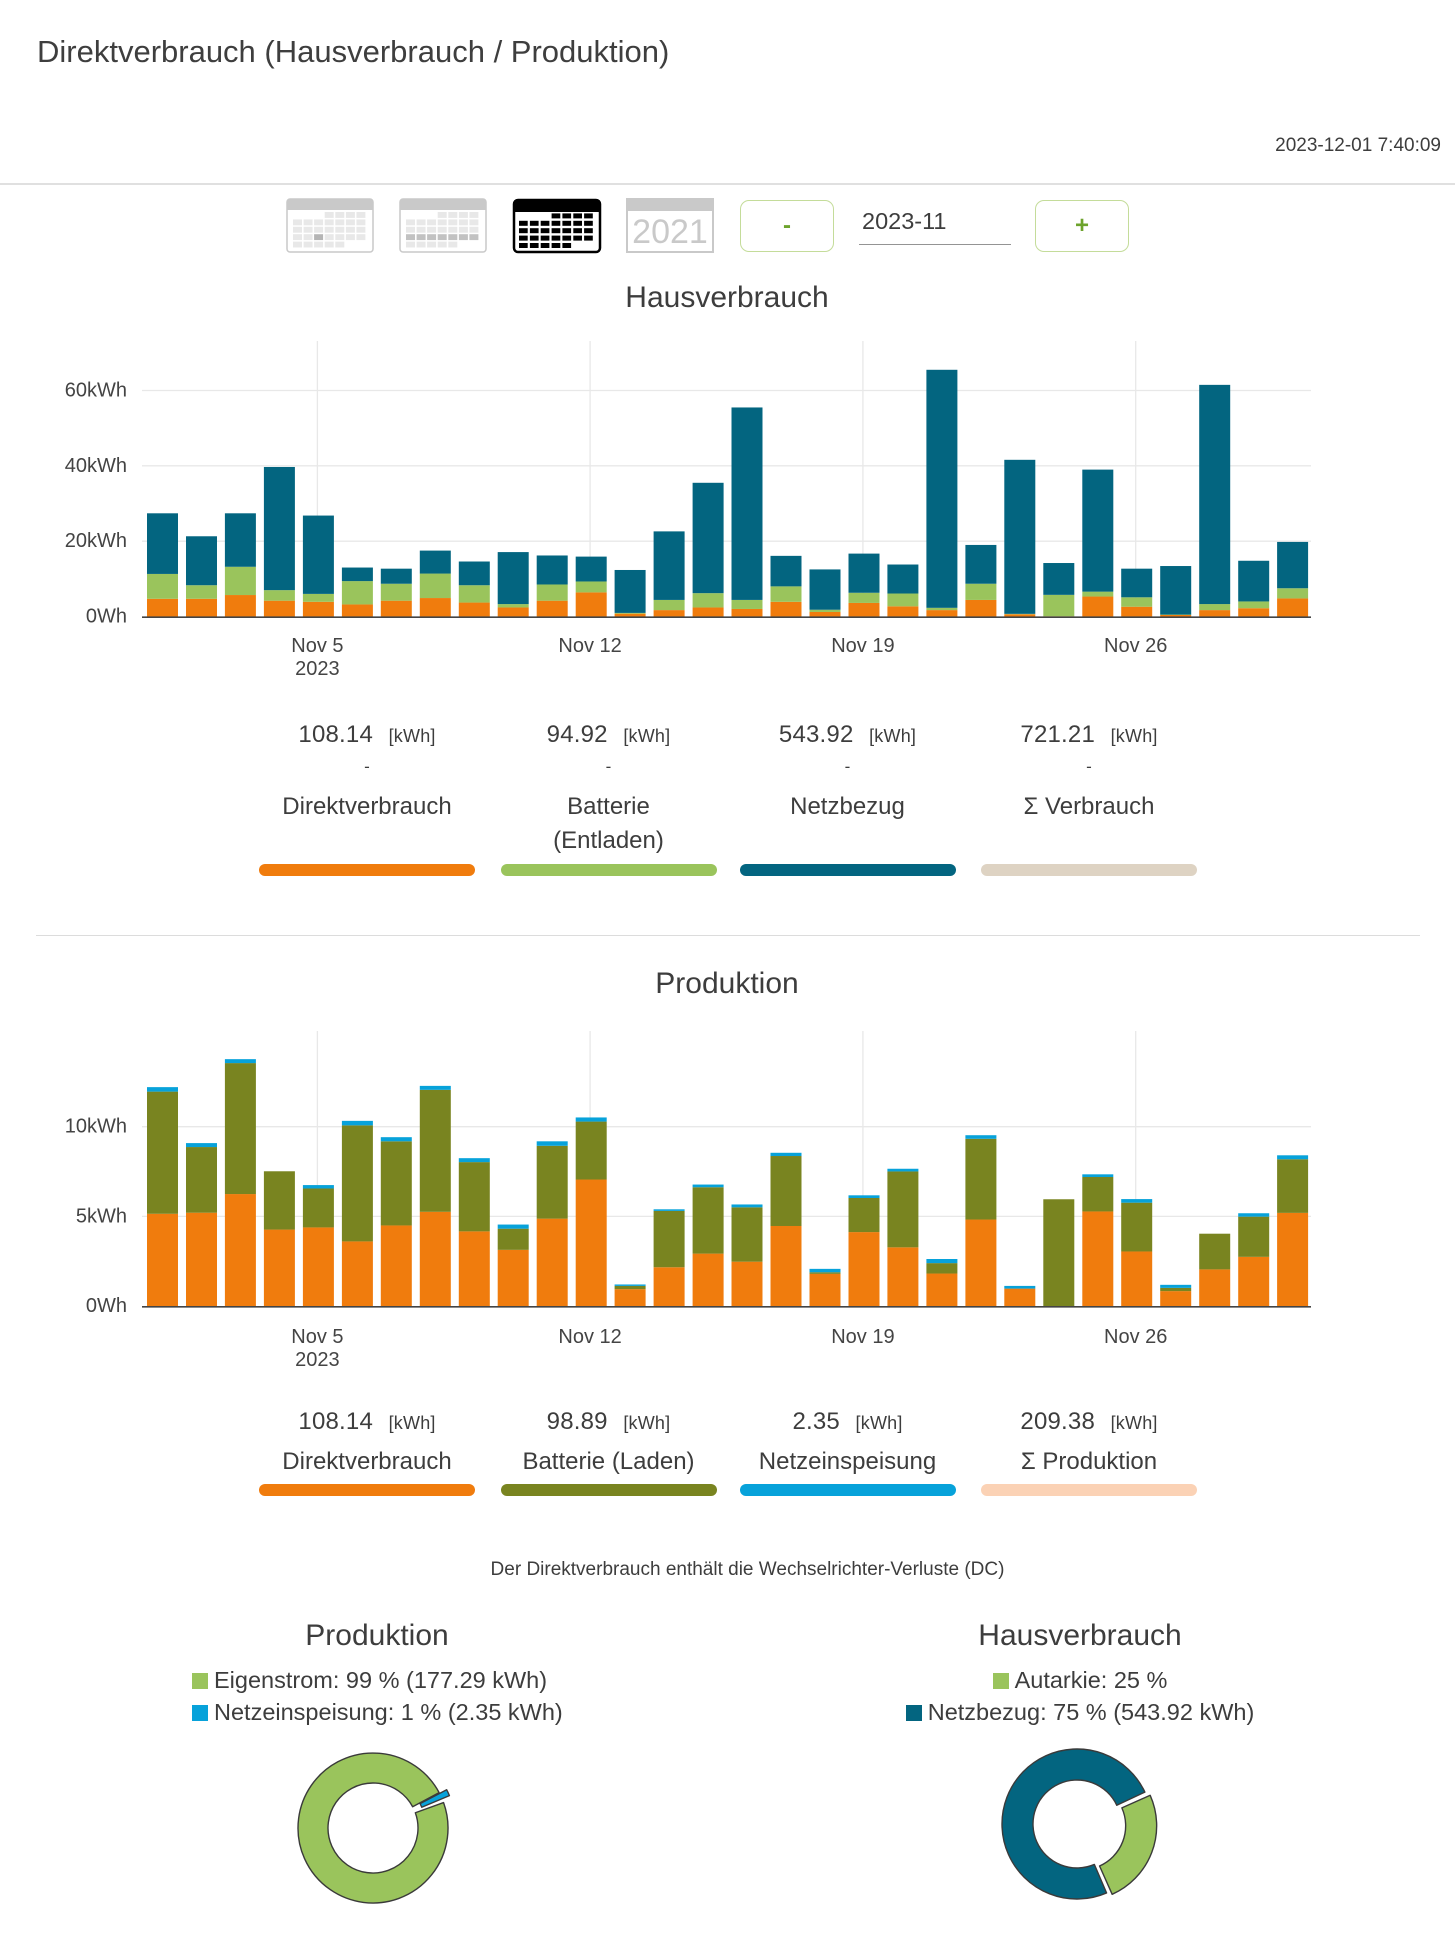 The width and height of the screenshot is (1455, 1951). I want to click on svg-text: Produktion, so click(726, 983).